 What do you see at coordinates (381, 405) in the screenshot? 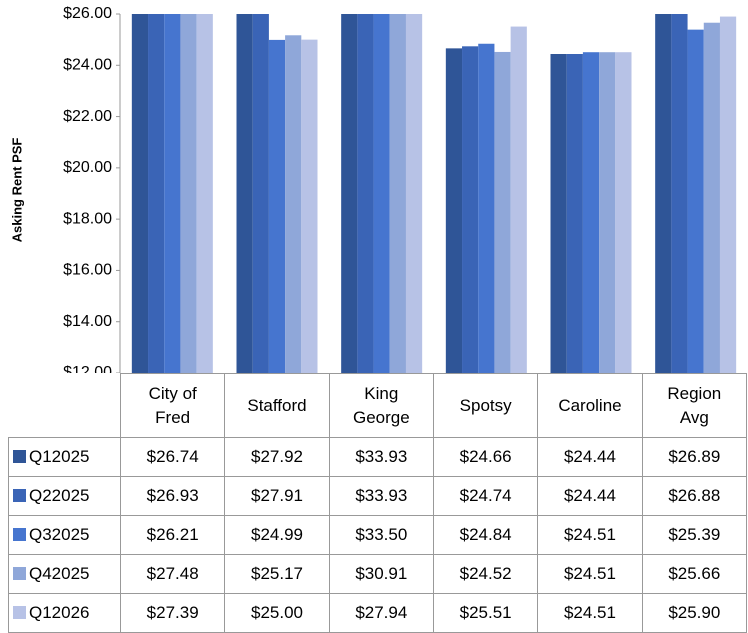
I see `category-label: King George` at bounding box center [381, 405].